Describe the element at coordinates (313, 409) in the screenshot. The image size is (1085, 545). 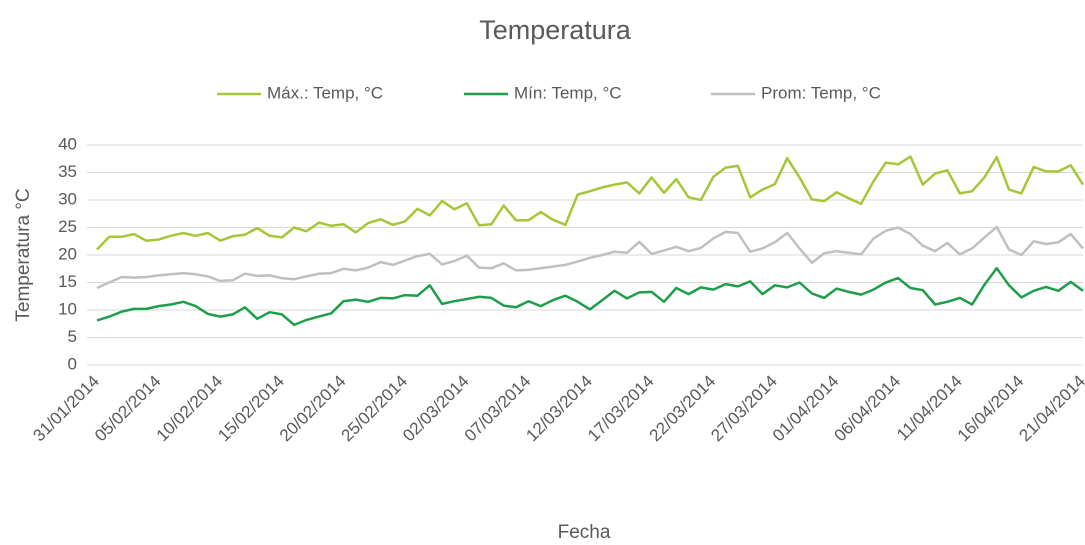
I see `x-tick-label: 20/02/2014` at that location.